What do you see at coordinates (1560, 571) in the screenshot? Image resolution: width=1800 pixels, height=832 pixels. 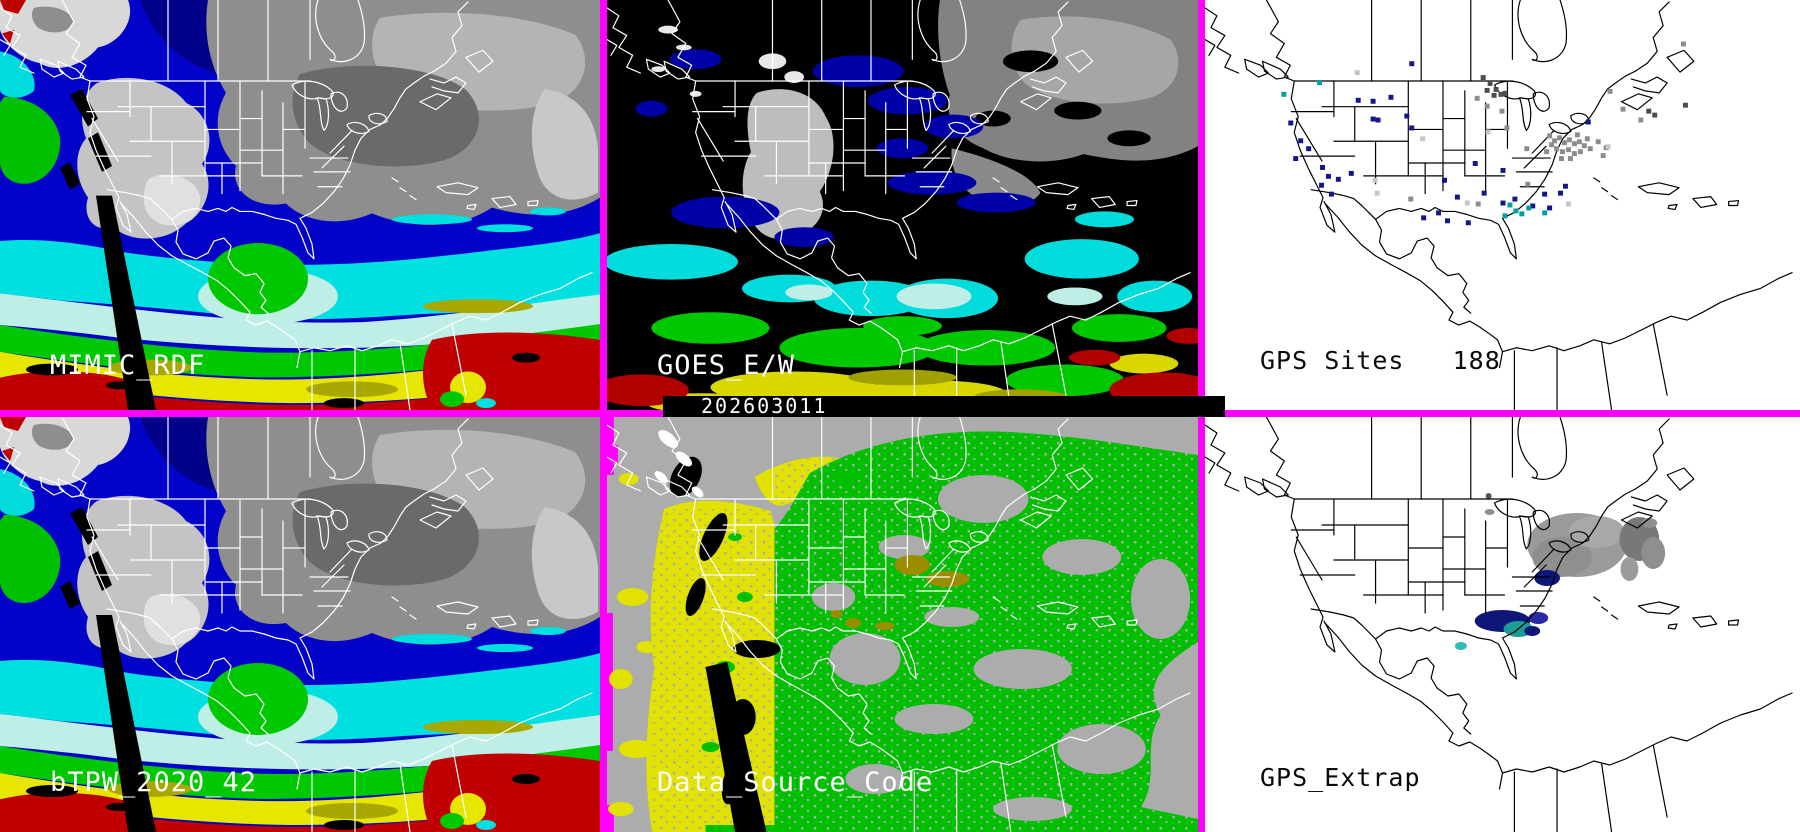 I see `gps-extrap-regions` at bounding box center [1560, 571].